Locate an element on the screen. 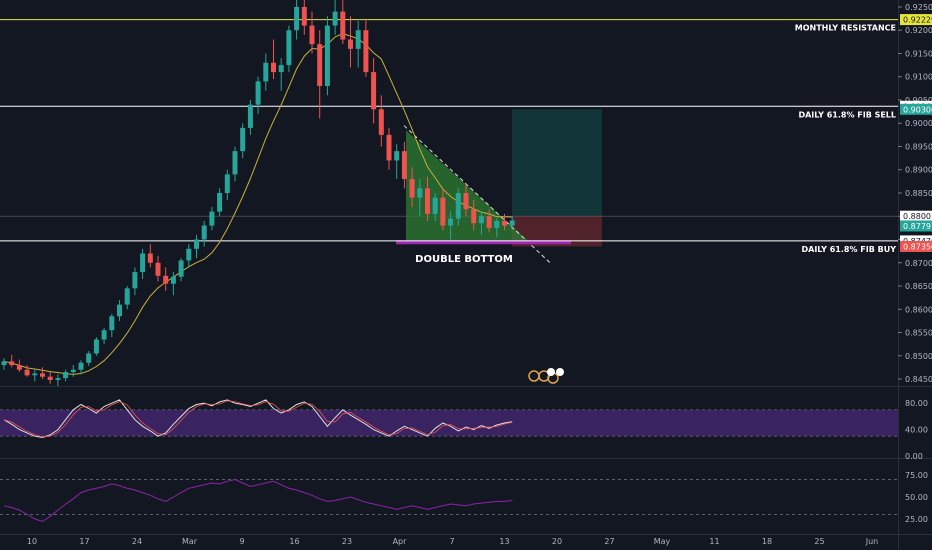 Image resolution: width=932 pixels, height=550 pixels. time-tick-label: 18 is located at coordinates (767, 541).